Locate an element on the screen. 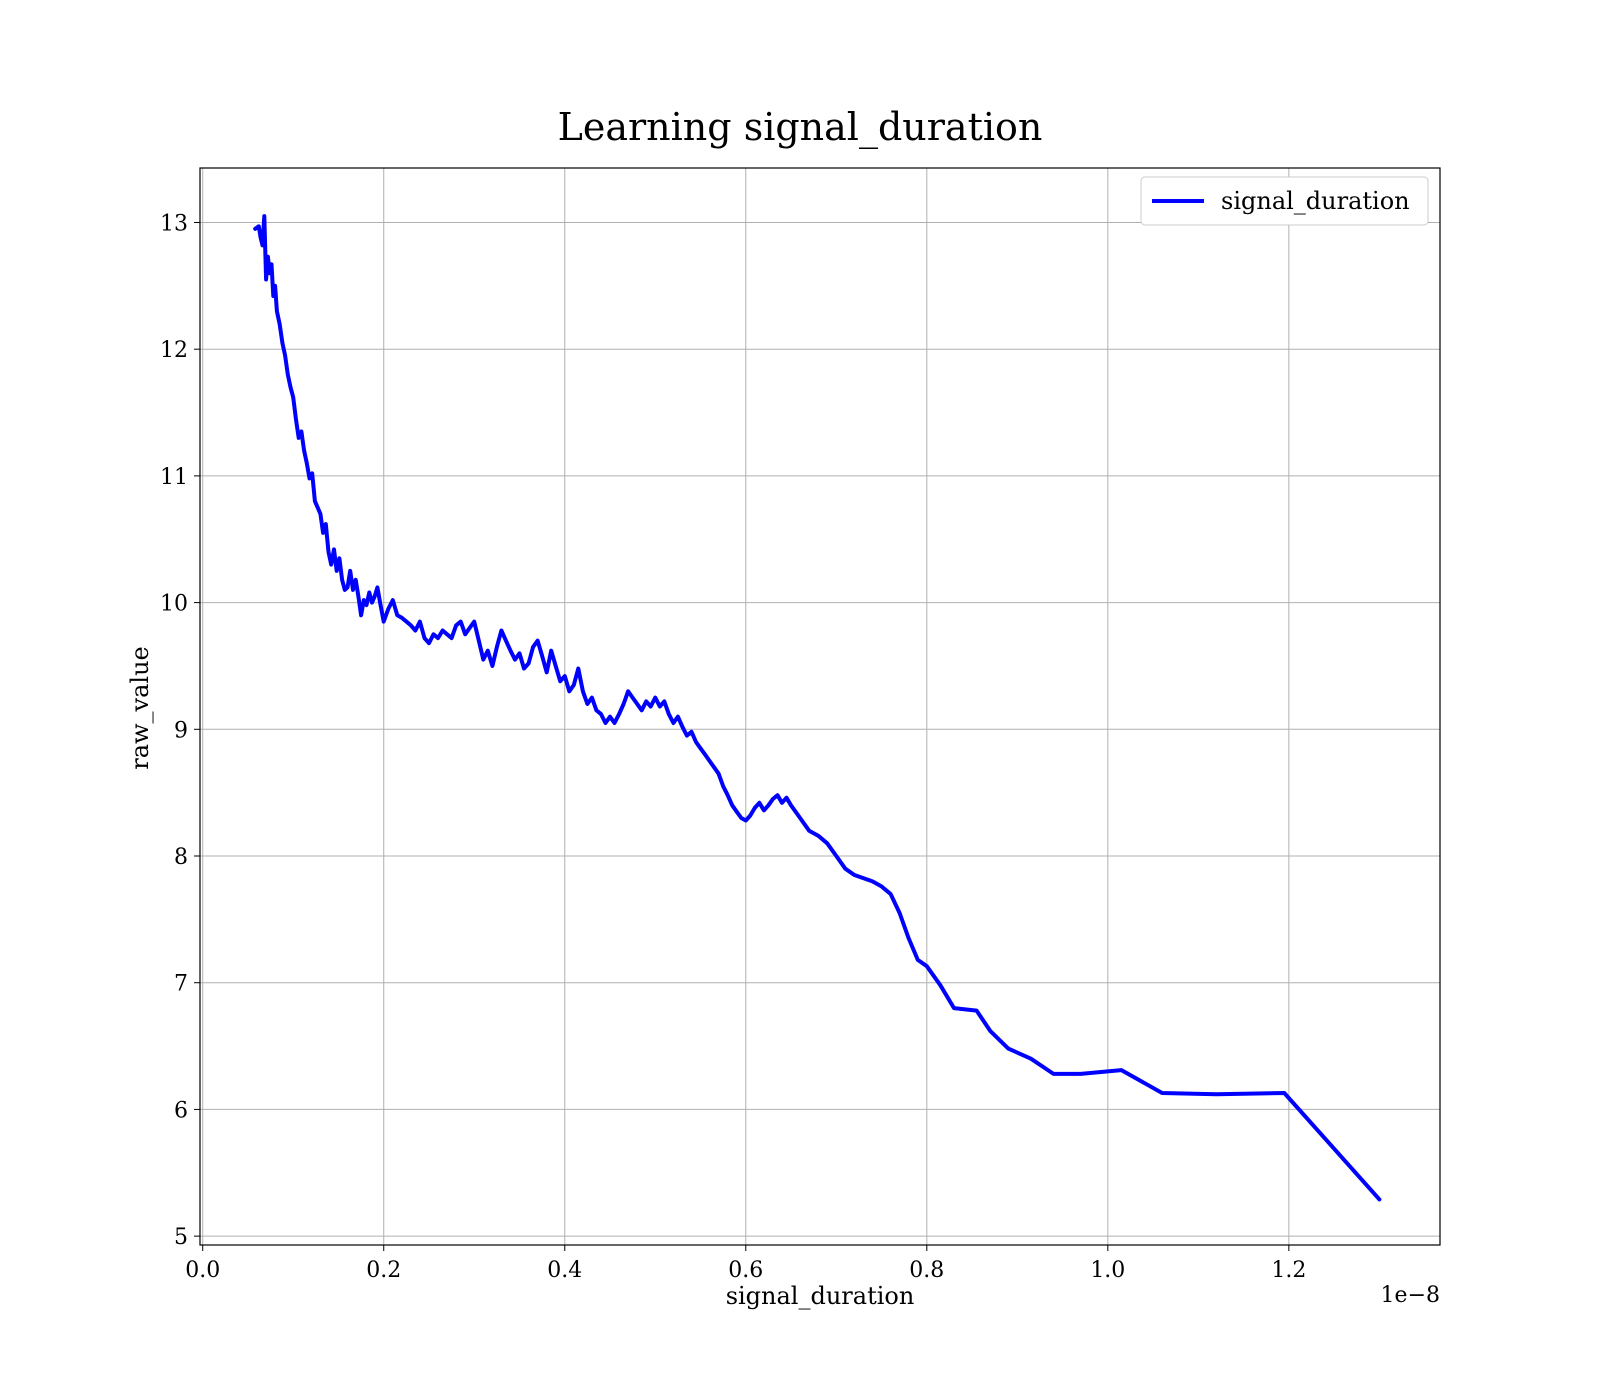  y-tick-label: 12 is located at coordinates (174, 350).